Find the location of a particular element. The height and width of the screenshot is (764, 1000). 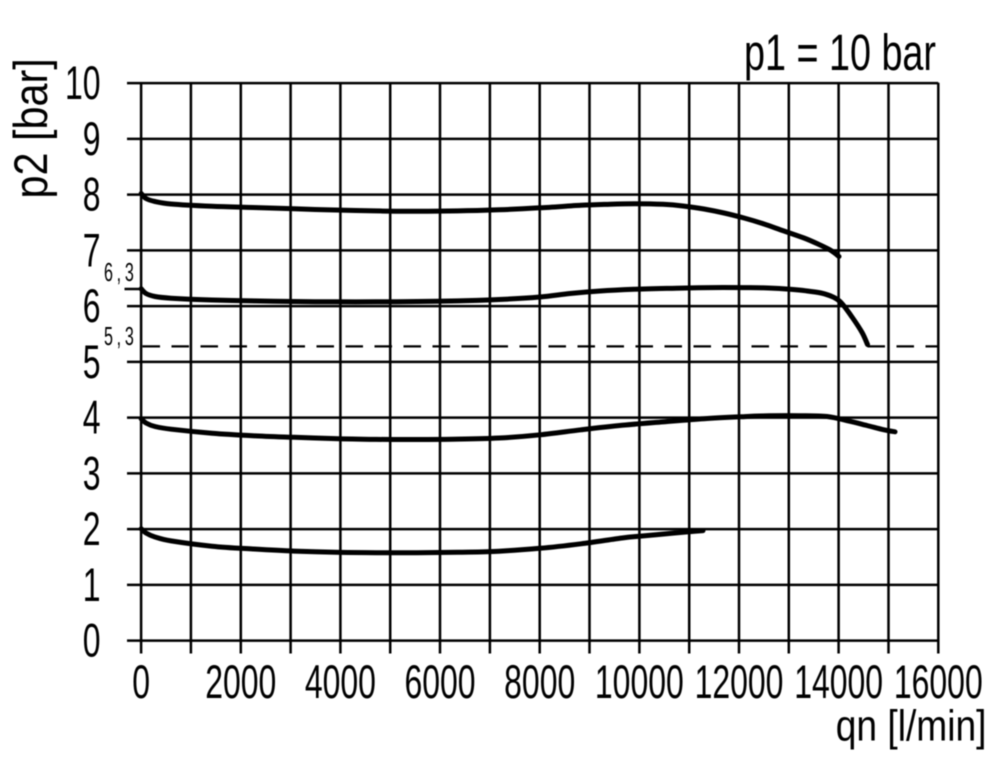

svg-text: 10 is located at coordinates (83, 83).